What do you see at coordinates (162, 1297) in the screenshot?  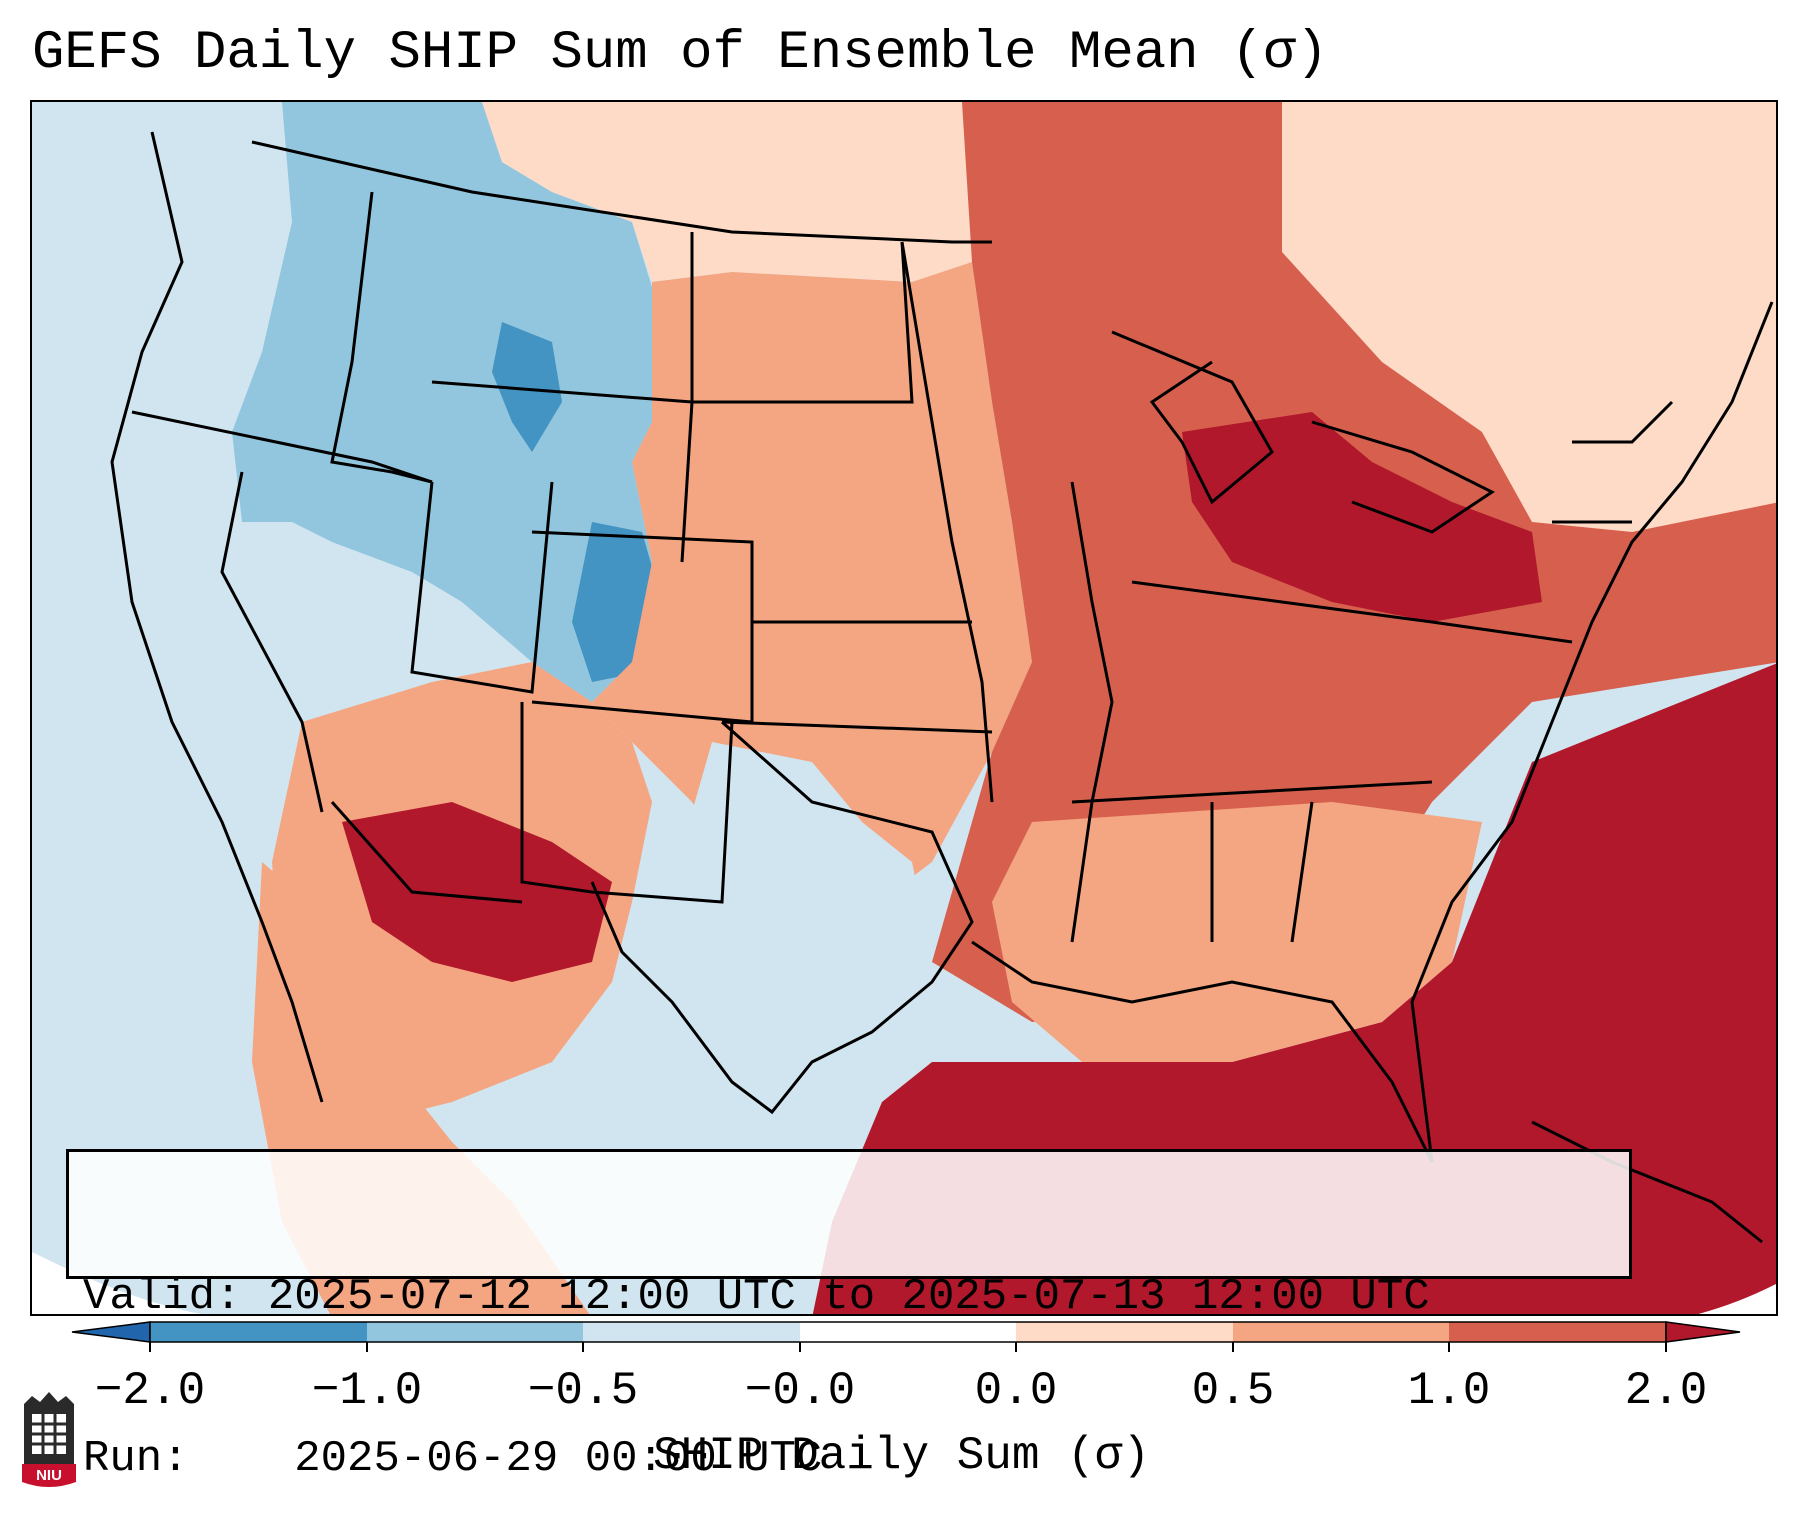 I see `valid-label: Valid:` at bounding box center [162, 1297].